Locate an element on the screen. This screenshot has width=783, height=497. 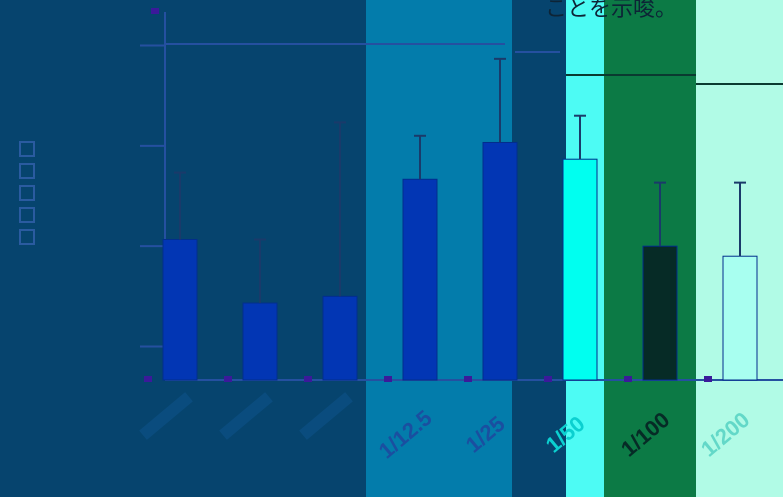
caption-text: ことを示唆。 is located at coordinates (611, 11).